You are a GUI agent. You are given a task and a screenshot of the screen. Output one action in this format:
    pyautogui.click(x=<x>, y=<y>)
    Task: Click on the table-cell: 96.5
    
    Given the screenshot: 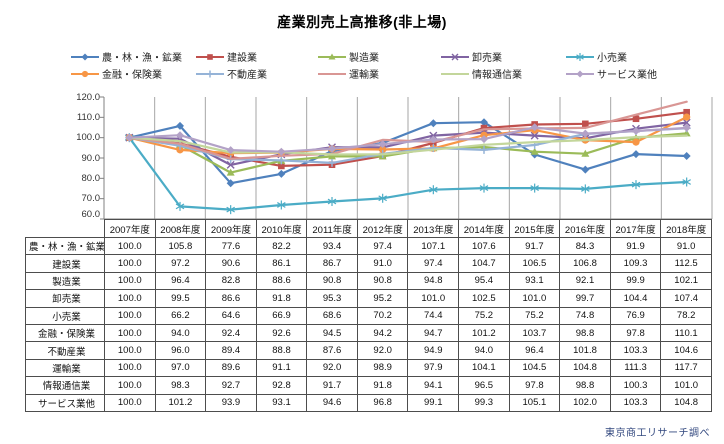 What is the action you would take?
    pyautogui.click(x=484, y=385)
    